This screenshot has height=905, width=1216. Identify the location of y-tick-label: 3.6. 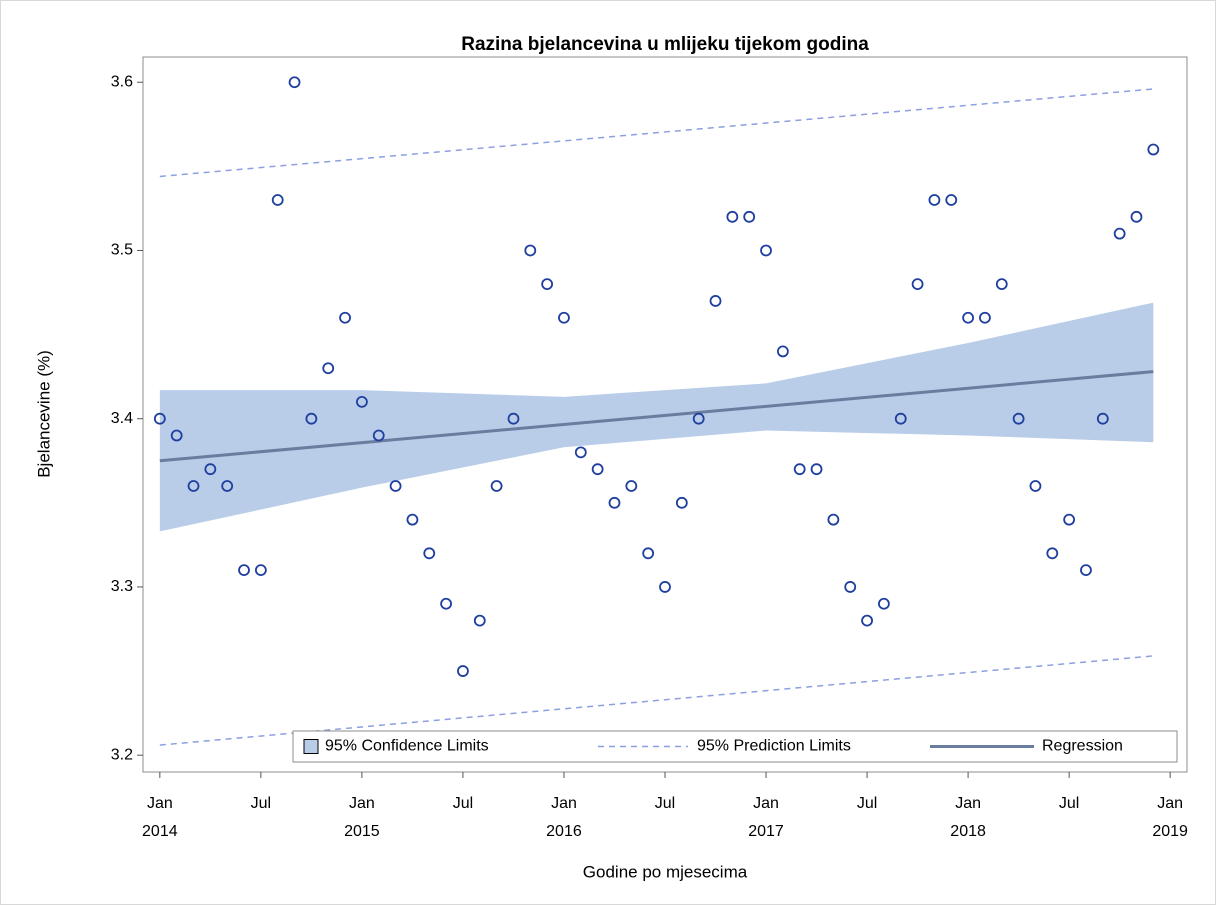
(122, 81).